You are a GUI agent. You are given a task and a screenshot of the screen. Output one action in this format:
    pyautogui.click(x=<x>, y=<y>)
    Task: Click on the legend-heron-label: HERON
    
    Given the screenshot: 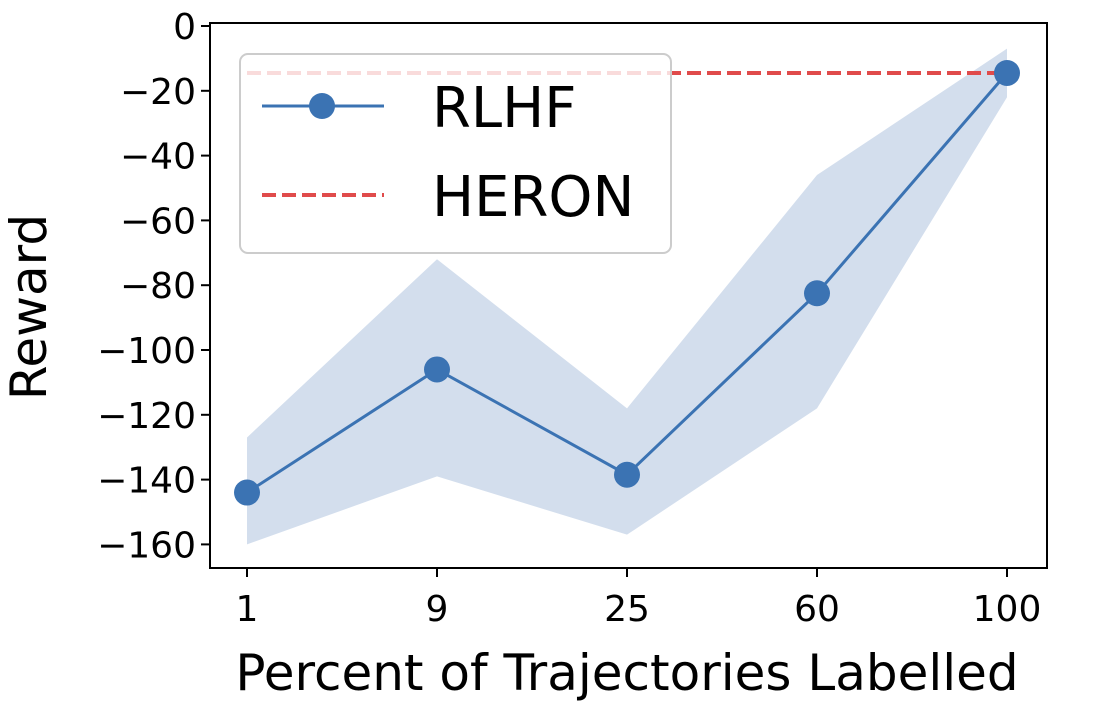 What is the action you would take?
    pyautogui.click(x=533, y=197)
    